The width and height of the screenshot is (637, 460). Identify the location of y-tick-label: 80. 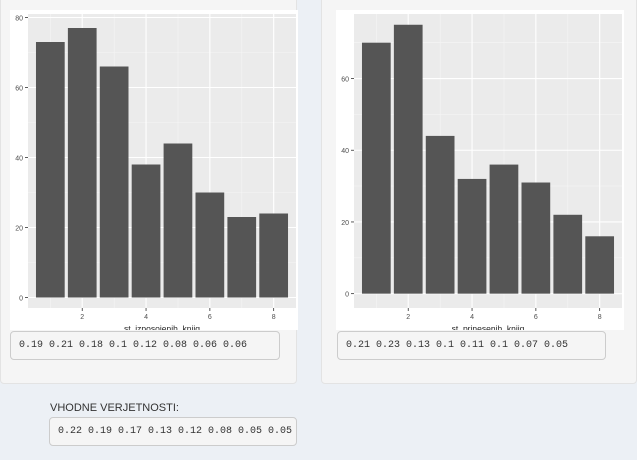
(19, 19).